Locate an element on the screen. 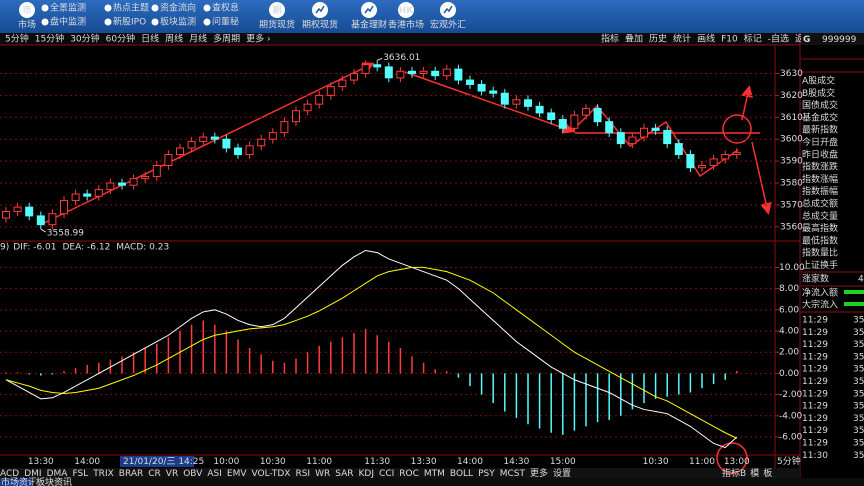 The image size is (864, 486). toolbar-label: 宏观外汇 is located at coordinates (448, 25).